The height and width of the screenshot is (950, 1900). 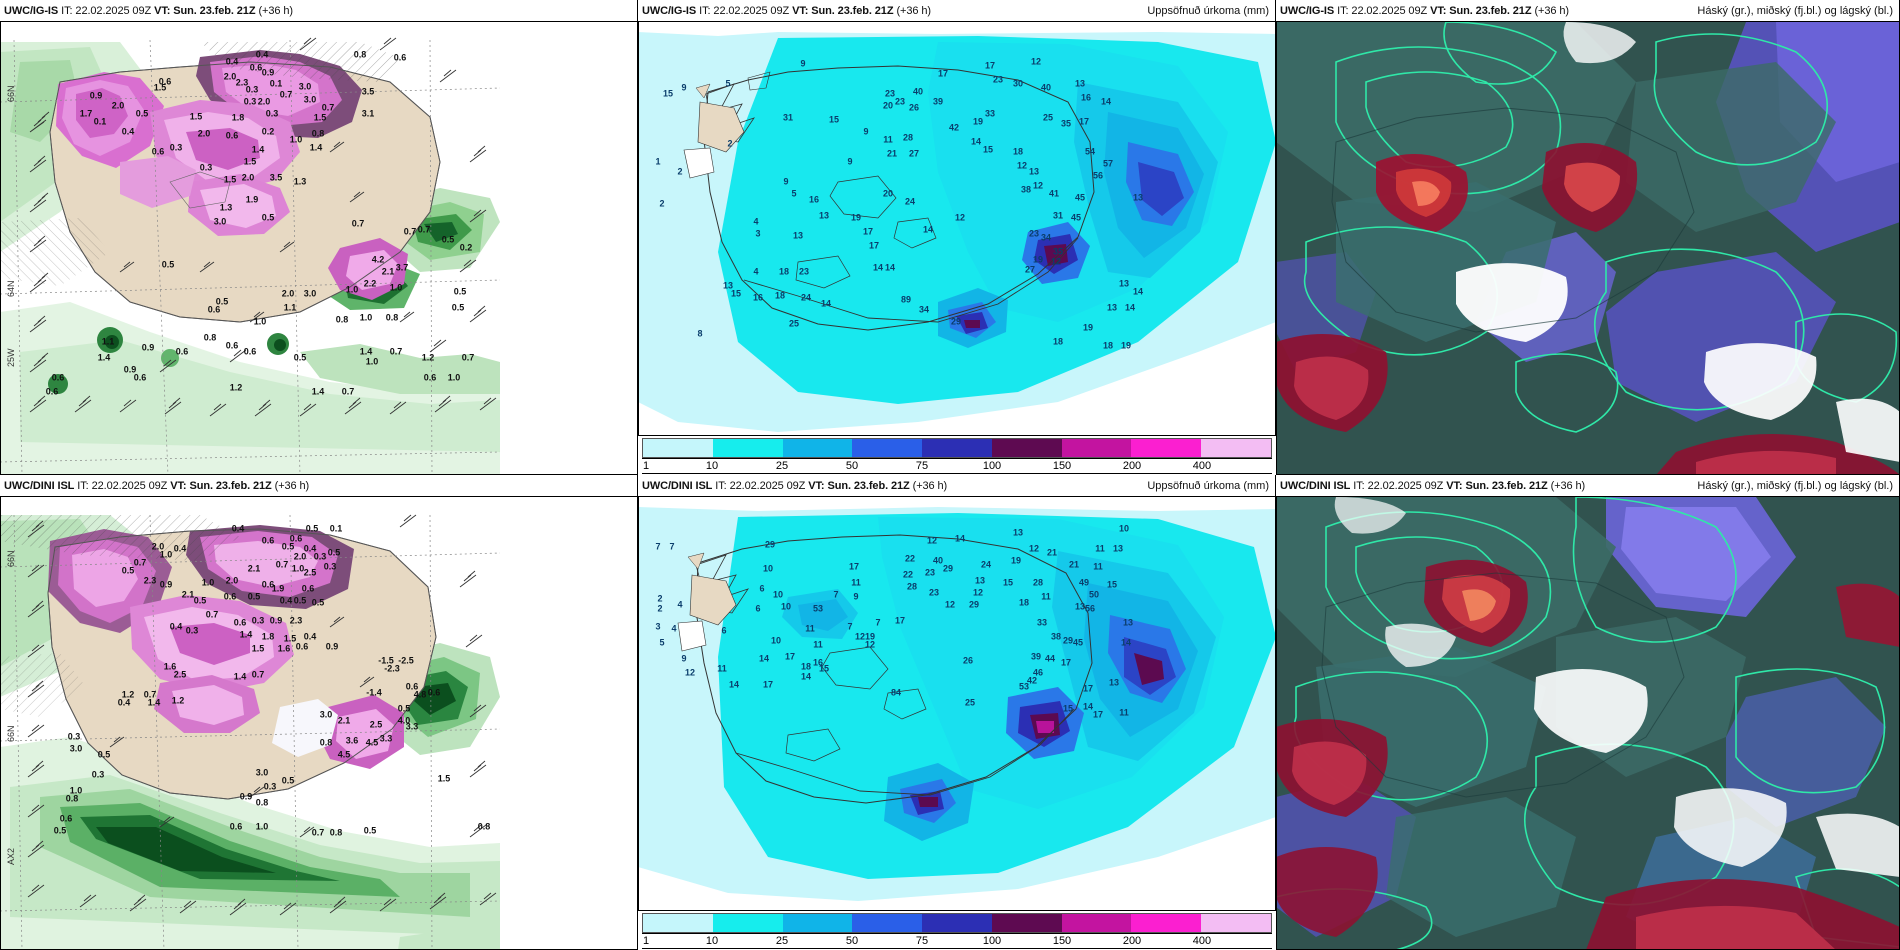 I want to click on colorbar-tick-25: 25, so click(x=782, y=466).